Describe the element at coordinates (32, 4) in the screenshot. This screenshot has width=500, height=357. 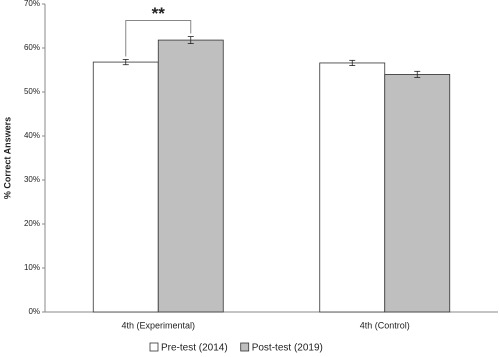
I see `y-tick-label: 70%` at that location.